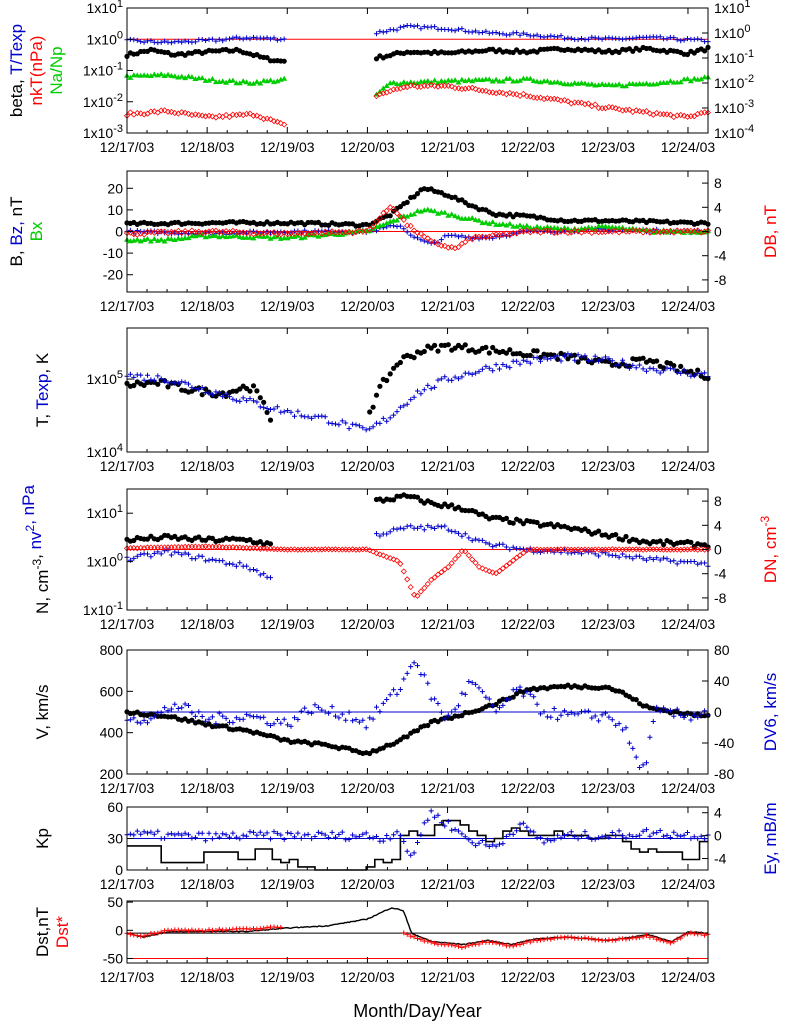 The width and height of the screenshot is (791, 1024). I want to click on x-tick-label: 12/18/03, so click(207, 306).